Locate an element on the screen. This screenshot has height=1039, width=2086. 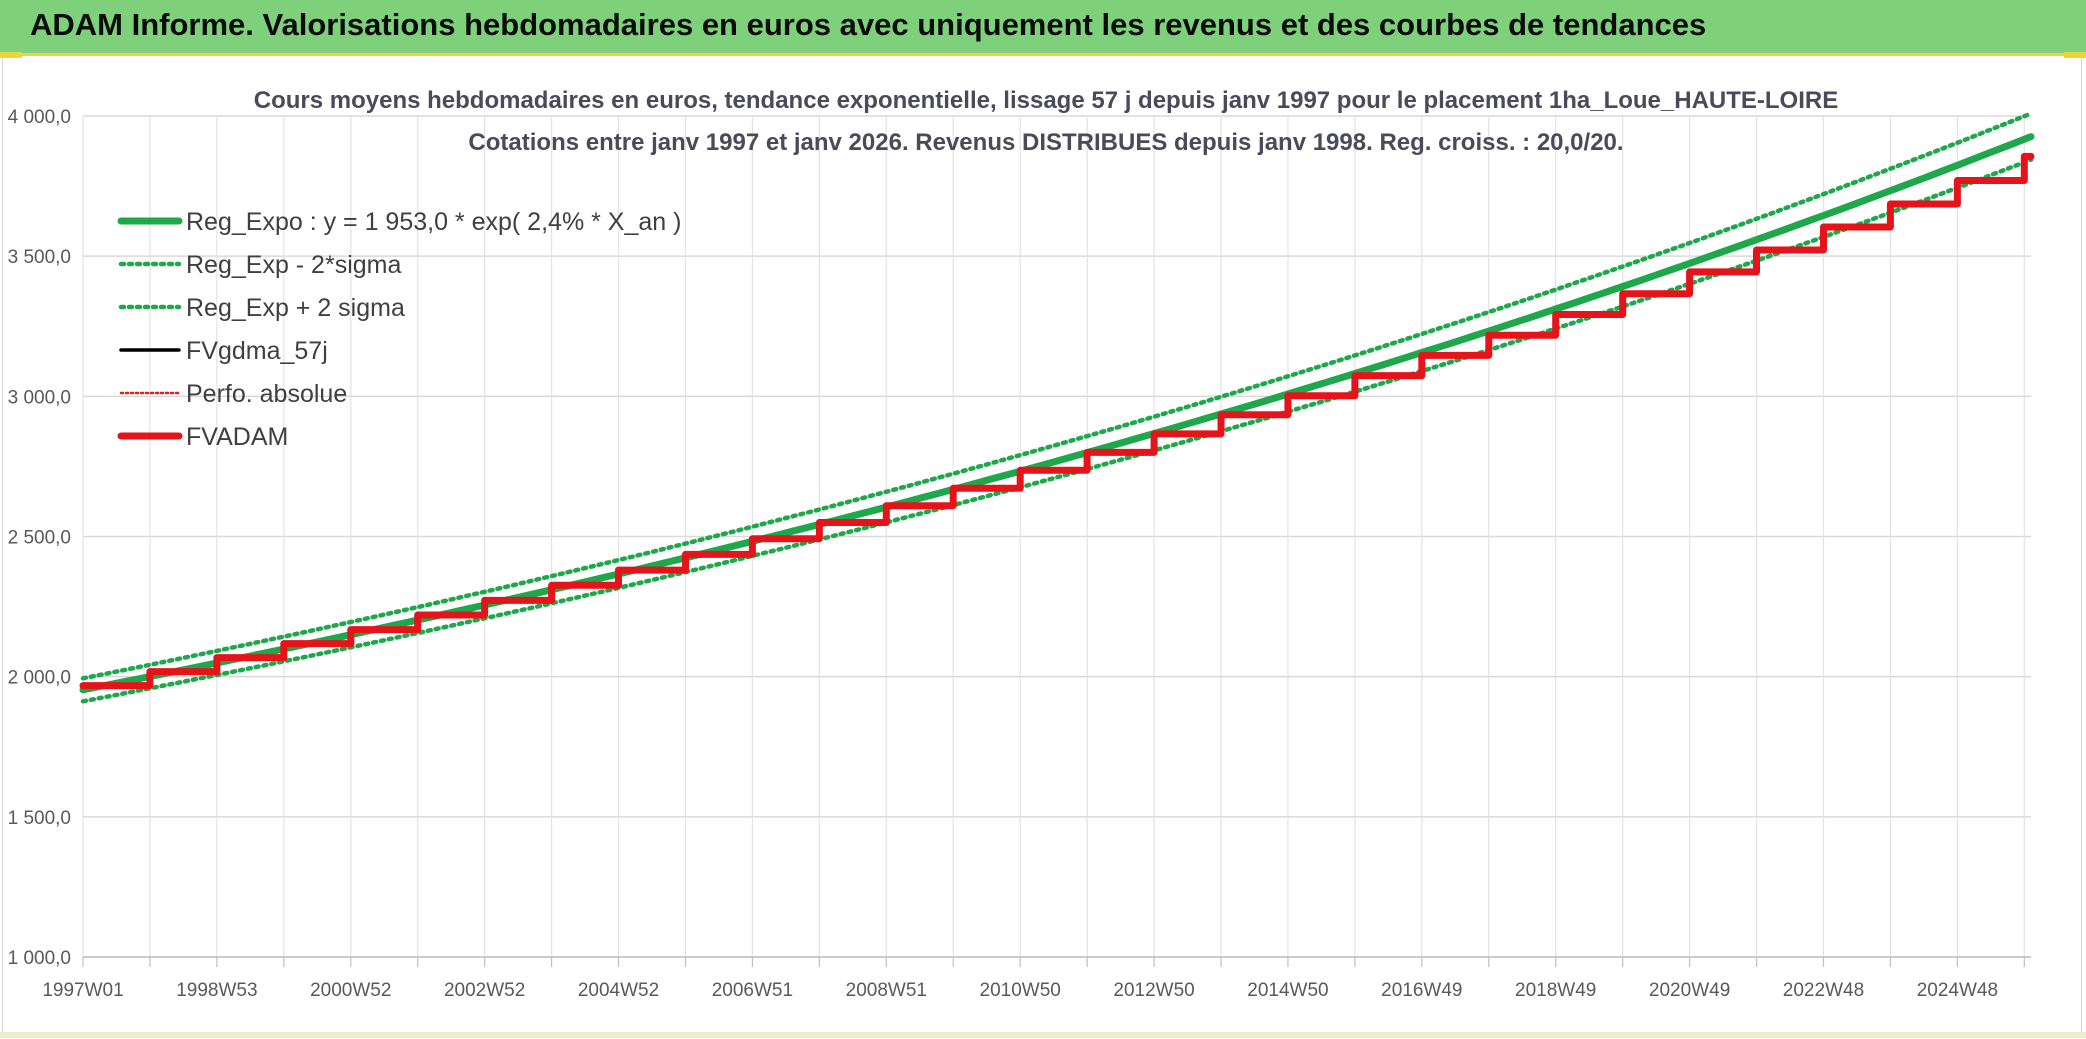
x-tick-label: 2020W49 is located at coordinates (1689, 990).